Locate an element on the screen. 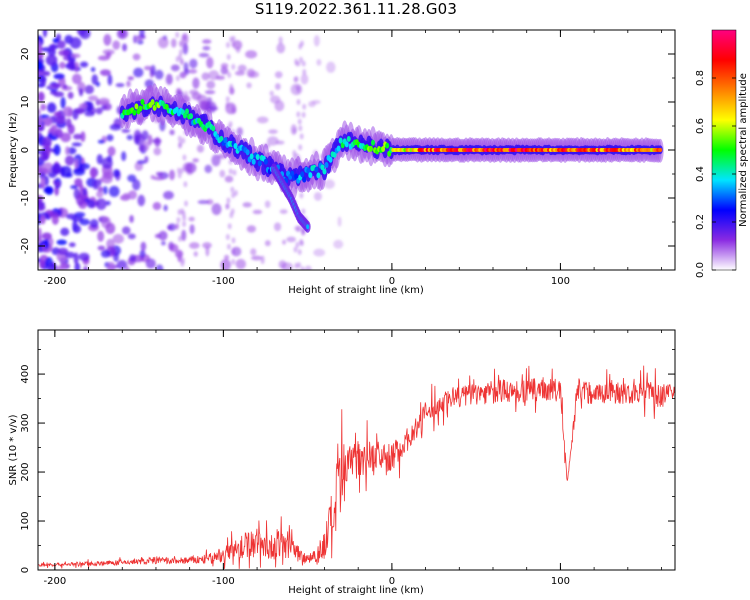 This screenshot has width=750, height=600. branch-core is located at coordinates (308, 227).